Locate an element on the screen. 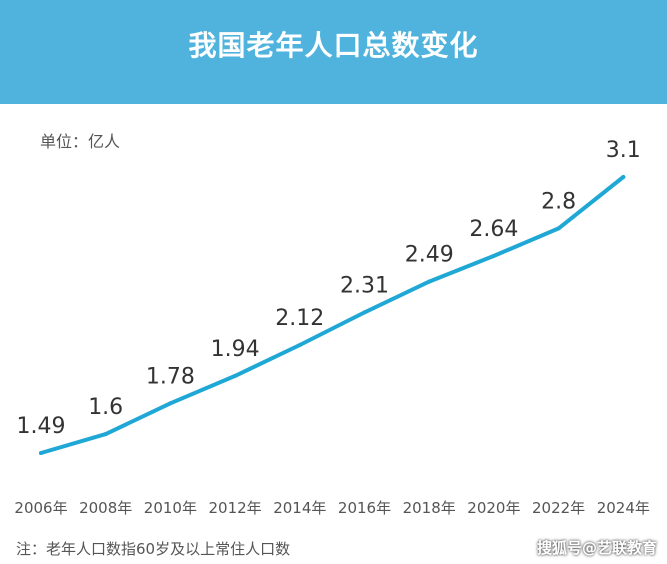 This screenshot has width=667, height=564. x-tick-label: 2018年 is located at coordinates (429, 508).